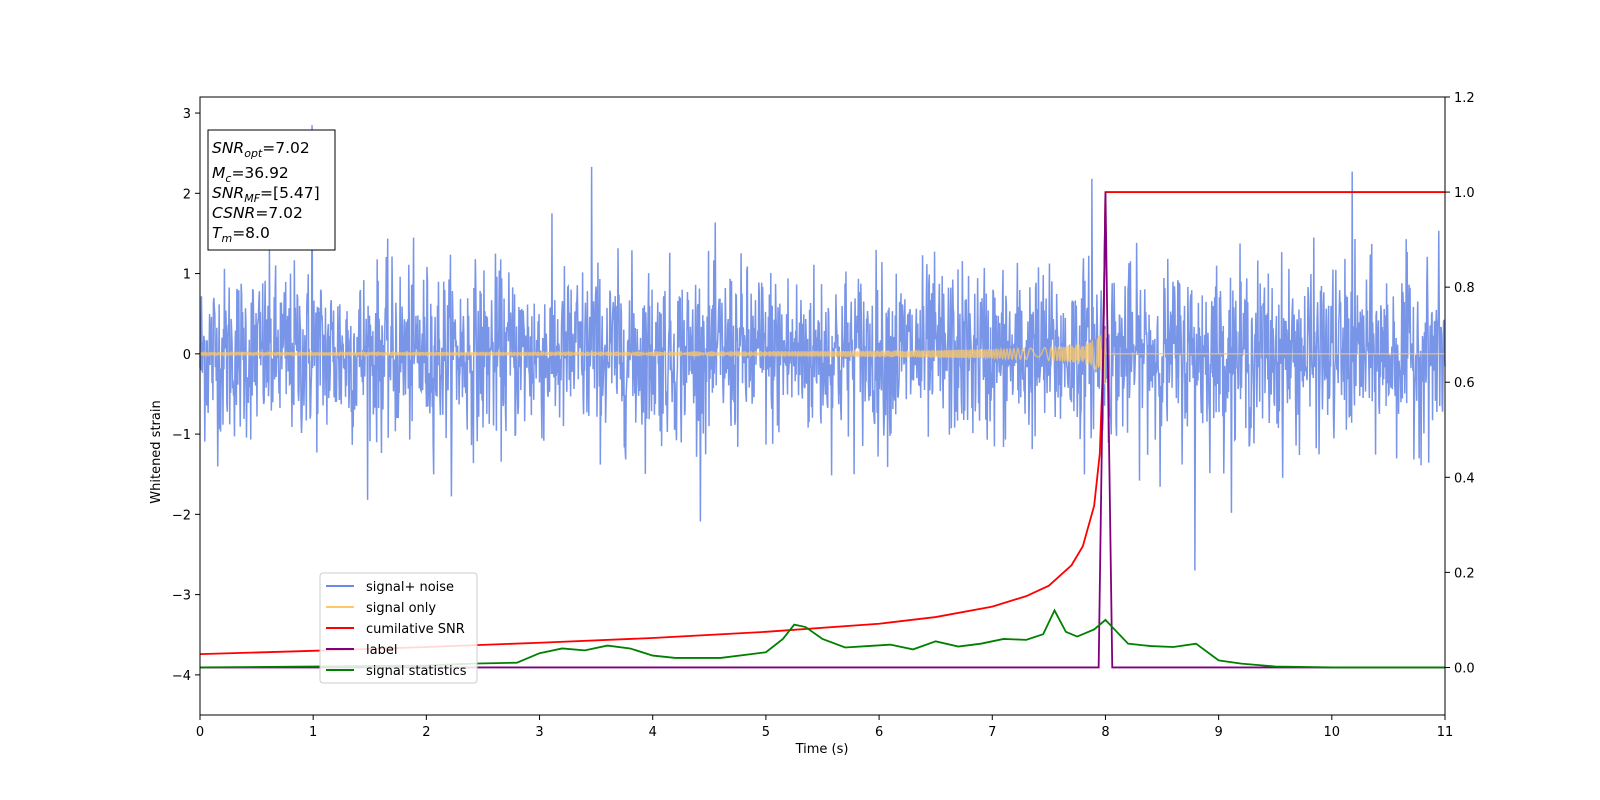 The width and height of the screenshot is (1600, 800). What do you see at coordinates (181, 596) in the screenshot?
I see `y-left-tick-label: −3` at bounding box center [181, 596].